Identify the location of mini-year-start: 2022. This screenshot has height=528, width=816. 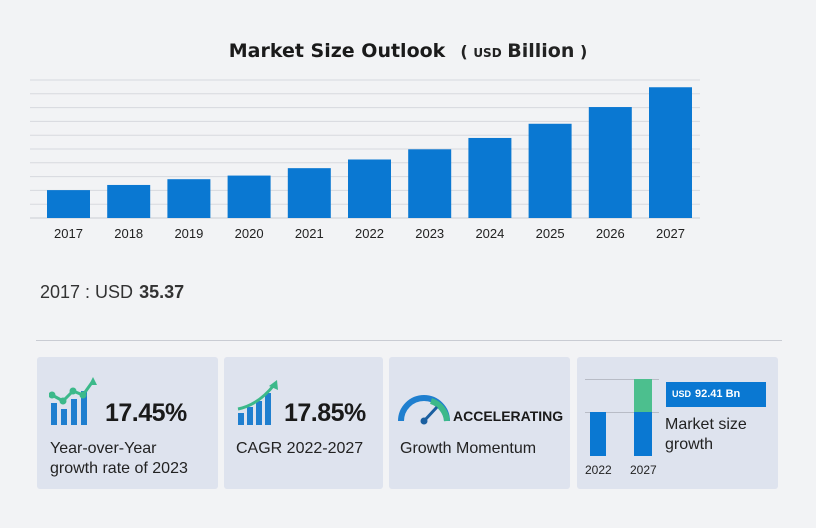
(598, 470).